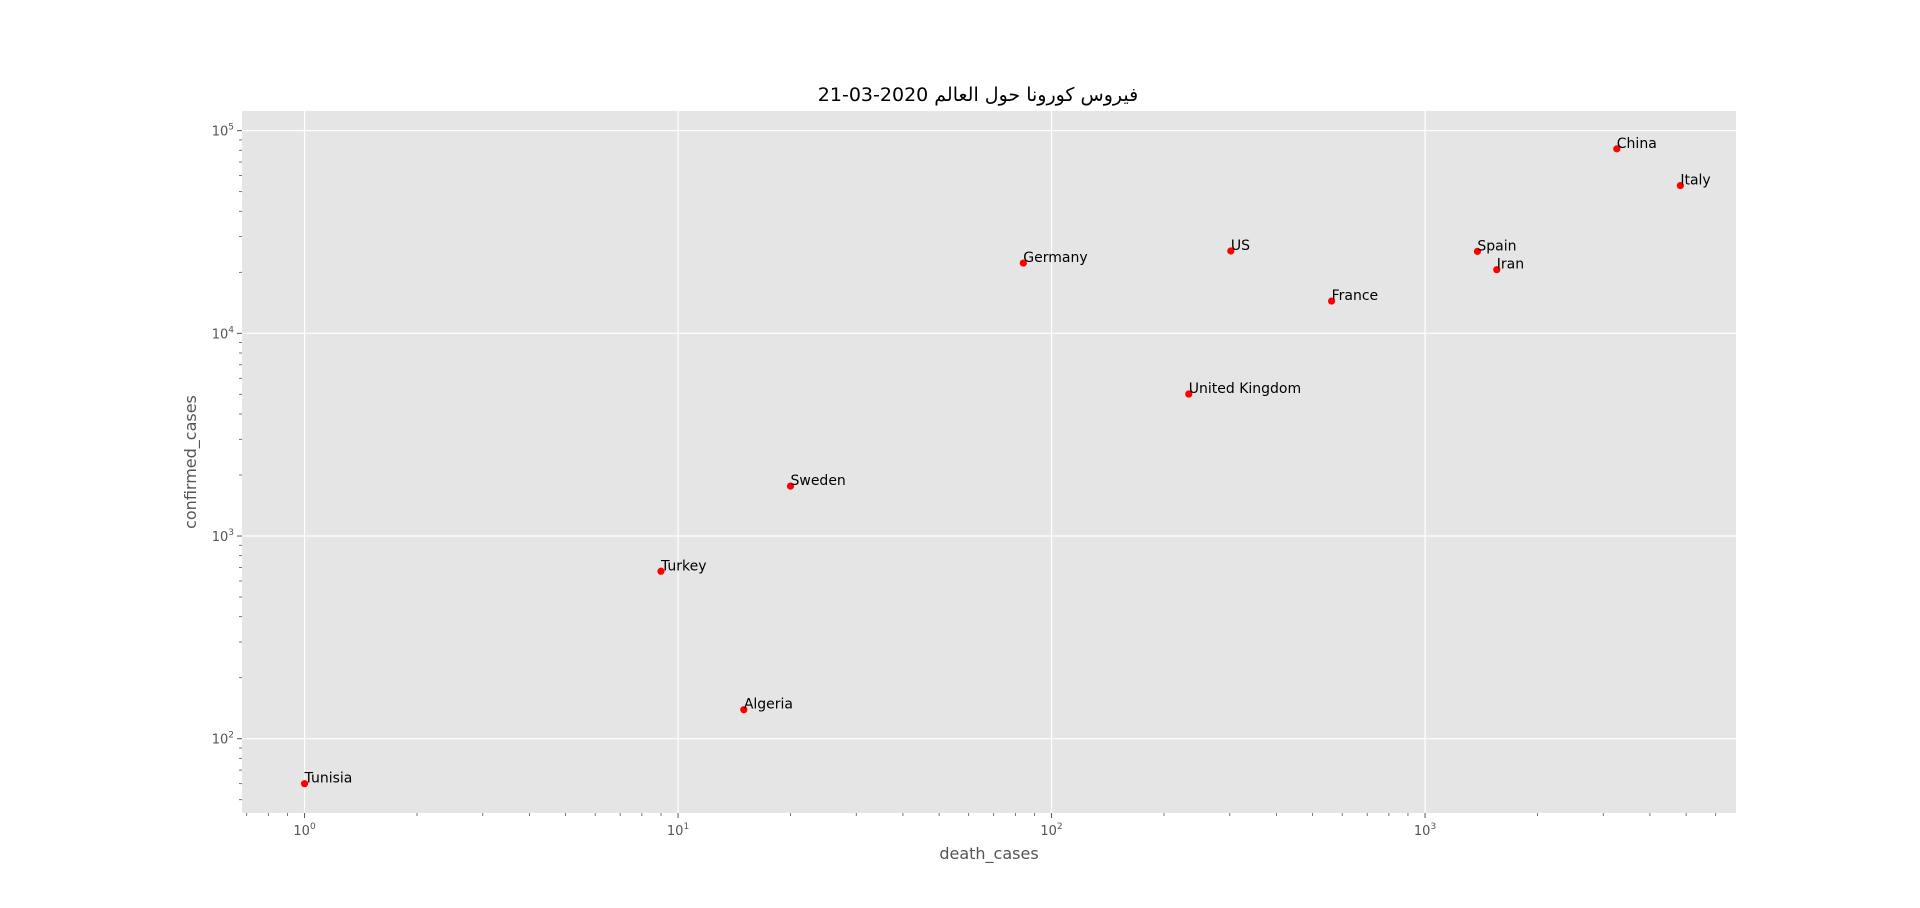  What do you see at coordinates (1023, 263) in the screenshot?
I see `data-point-germany` at bounding box center [1023, 263].